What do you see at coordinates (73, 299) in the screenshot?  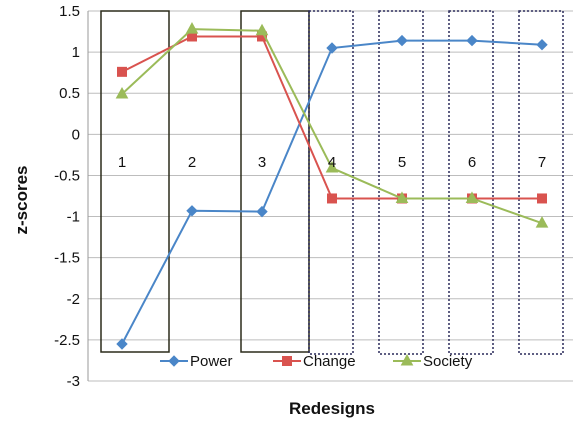 I see `y-tick-label: -2` at bounding box center [73, 299].